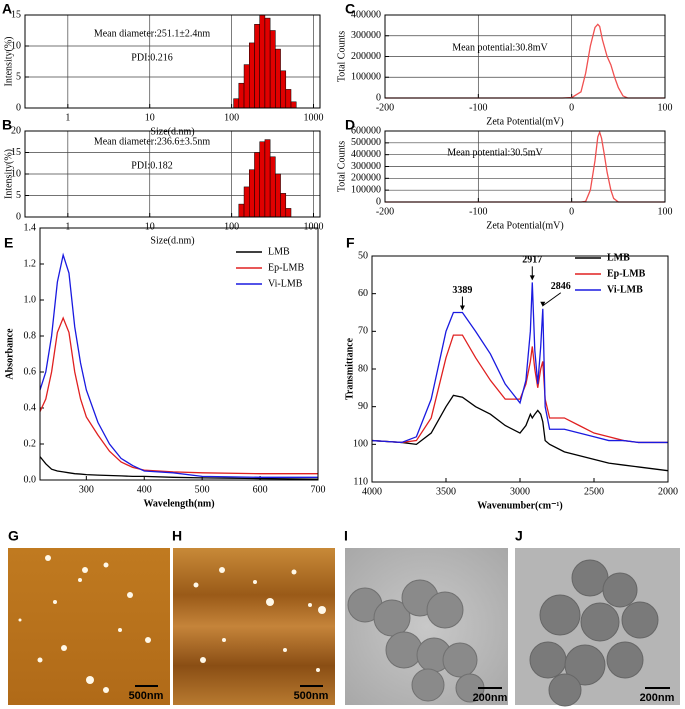 The height and width of the screenshot is (709, 685). What do you see at coordinates (172, 240) in the screenshot?
I see `x-axis-label: Size(d.nm)` at bounding box center [172, 240].